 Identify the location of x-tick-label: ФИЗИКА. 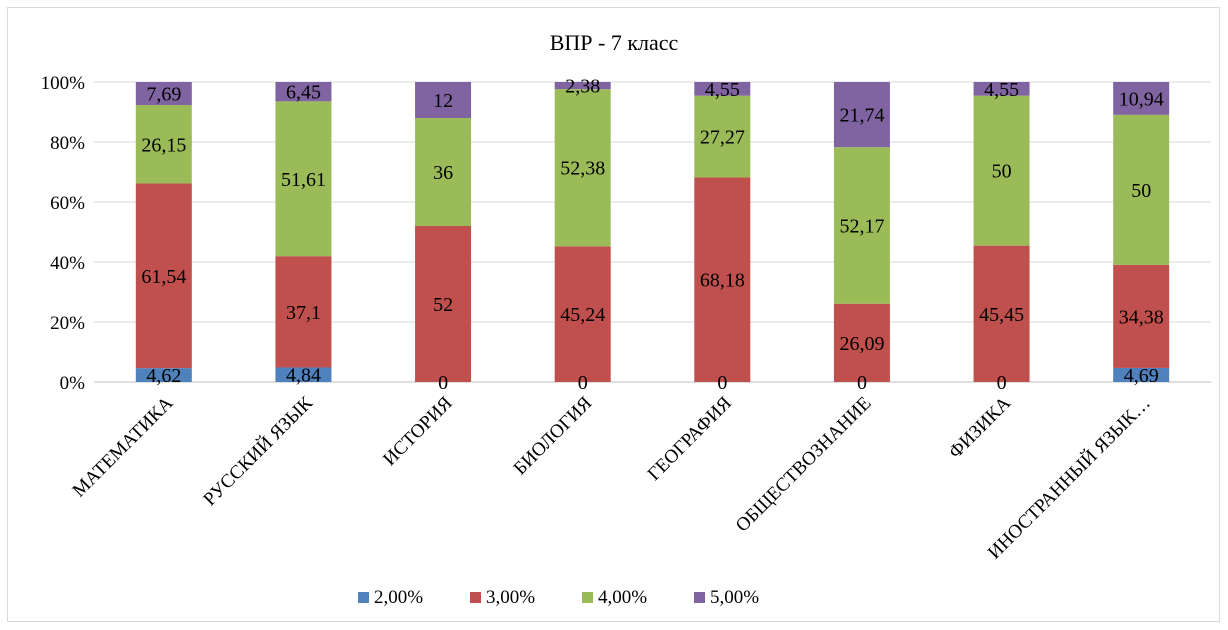
(980, 427).